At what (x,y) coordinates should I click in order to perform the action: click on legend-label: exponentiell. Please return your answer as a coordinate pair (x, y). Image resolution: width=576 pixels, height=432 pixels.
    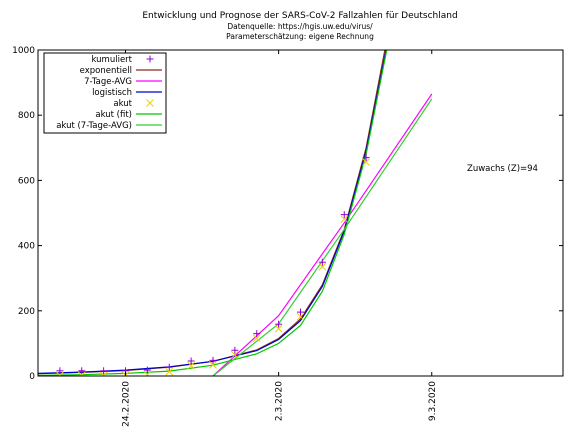
    Looking at the image, I should click on (106, 71).